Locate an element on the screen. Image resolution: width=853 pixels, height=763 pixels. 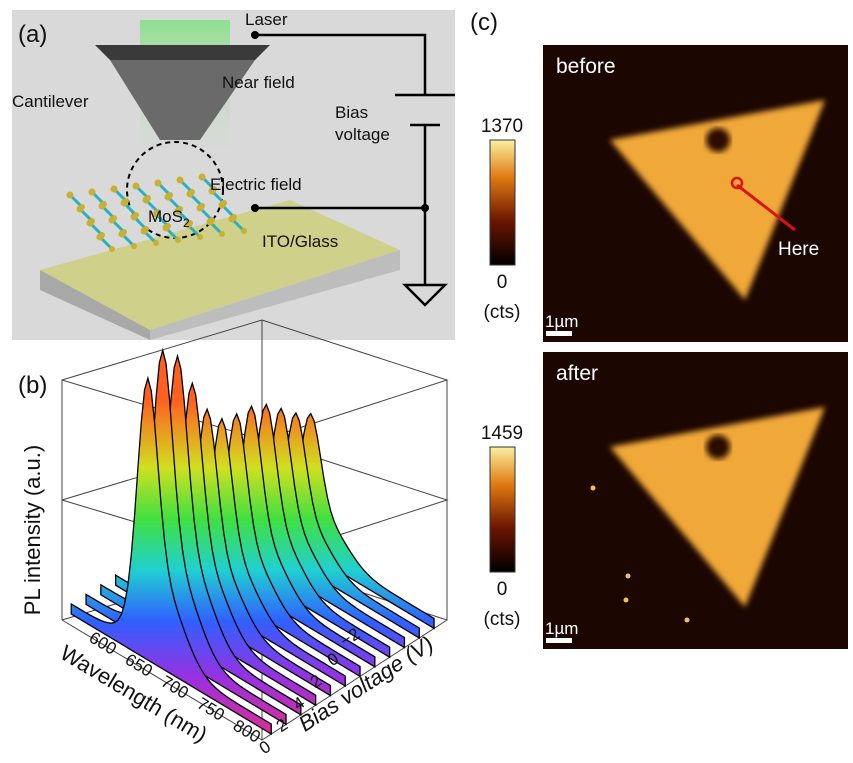
label: Electric field is located at coordinates (256, 184).